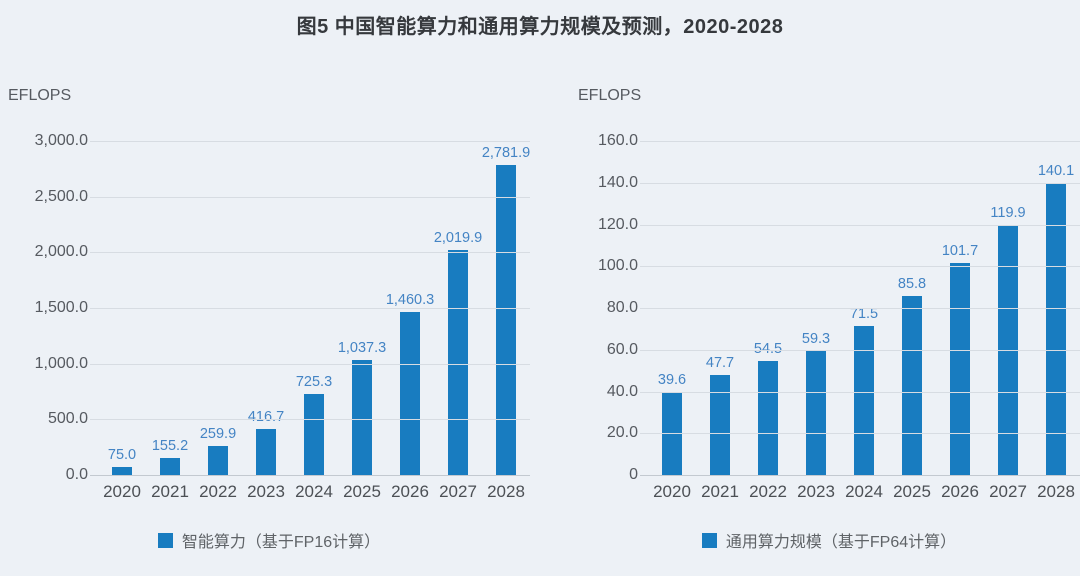 The image size is (1080, 576). What do you see at coordinates (61, 252) in the screenshot?
I see `y-tick-label: 2,000.0` at bounding box center [61, 252].